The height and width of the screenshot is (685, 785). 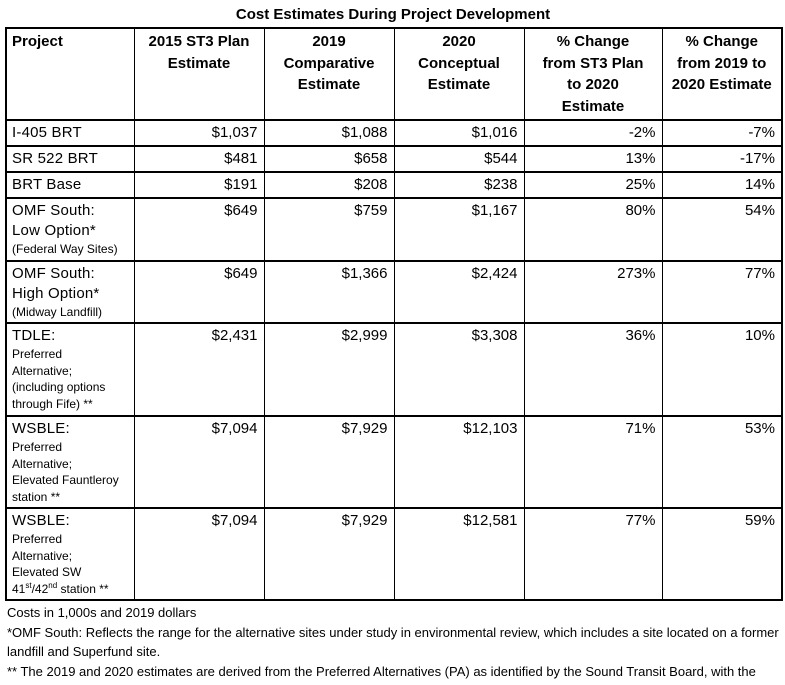 What do you see at coordinates (60, 588) in the screenshot?
I see `project-subtext-line: 41st/42nd station **` at bounding box center [60, 588].